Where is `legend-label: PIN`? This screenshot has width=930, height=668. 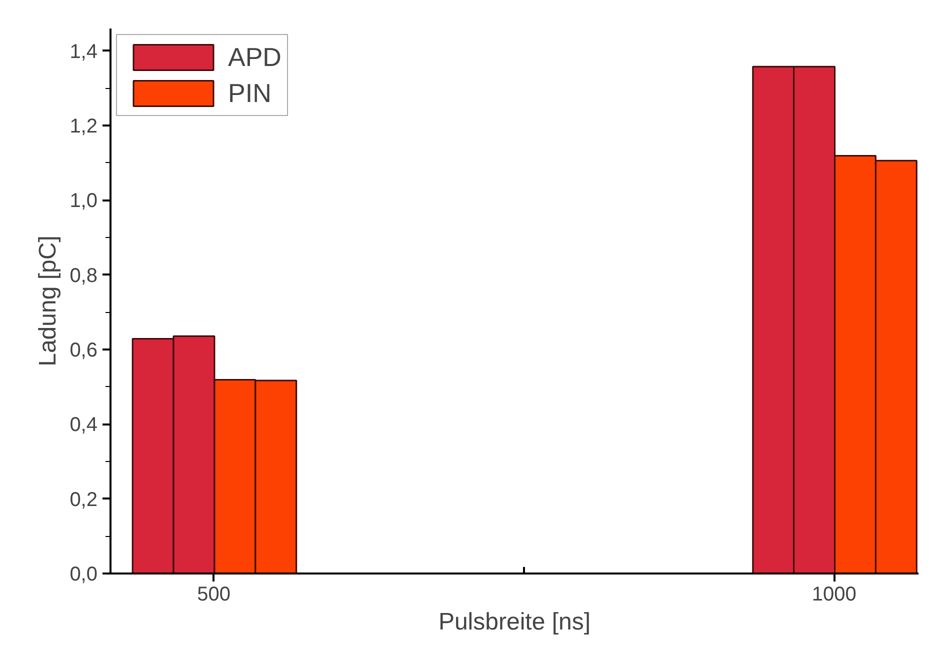
legend-label: PIN is located at coordinates (250, 93).